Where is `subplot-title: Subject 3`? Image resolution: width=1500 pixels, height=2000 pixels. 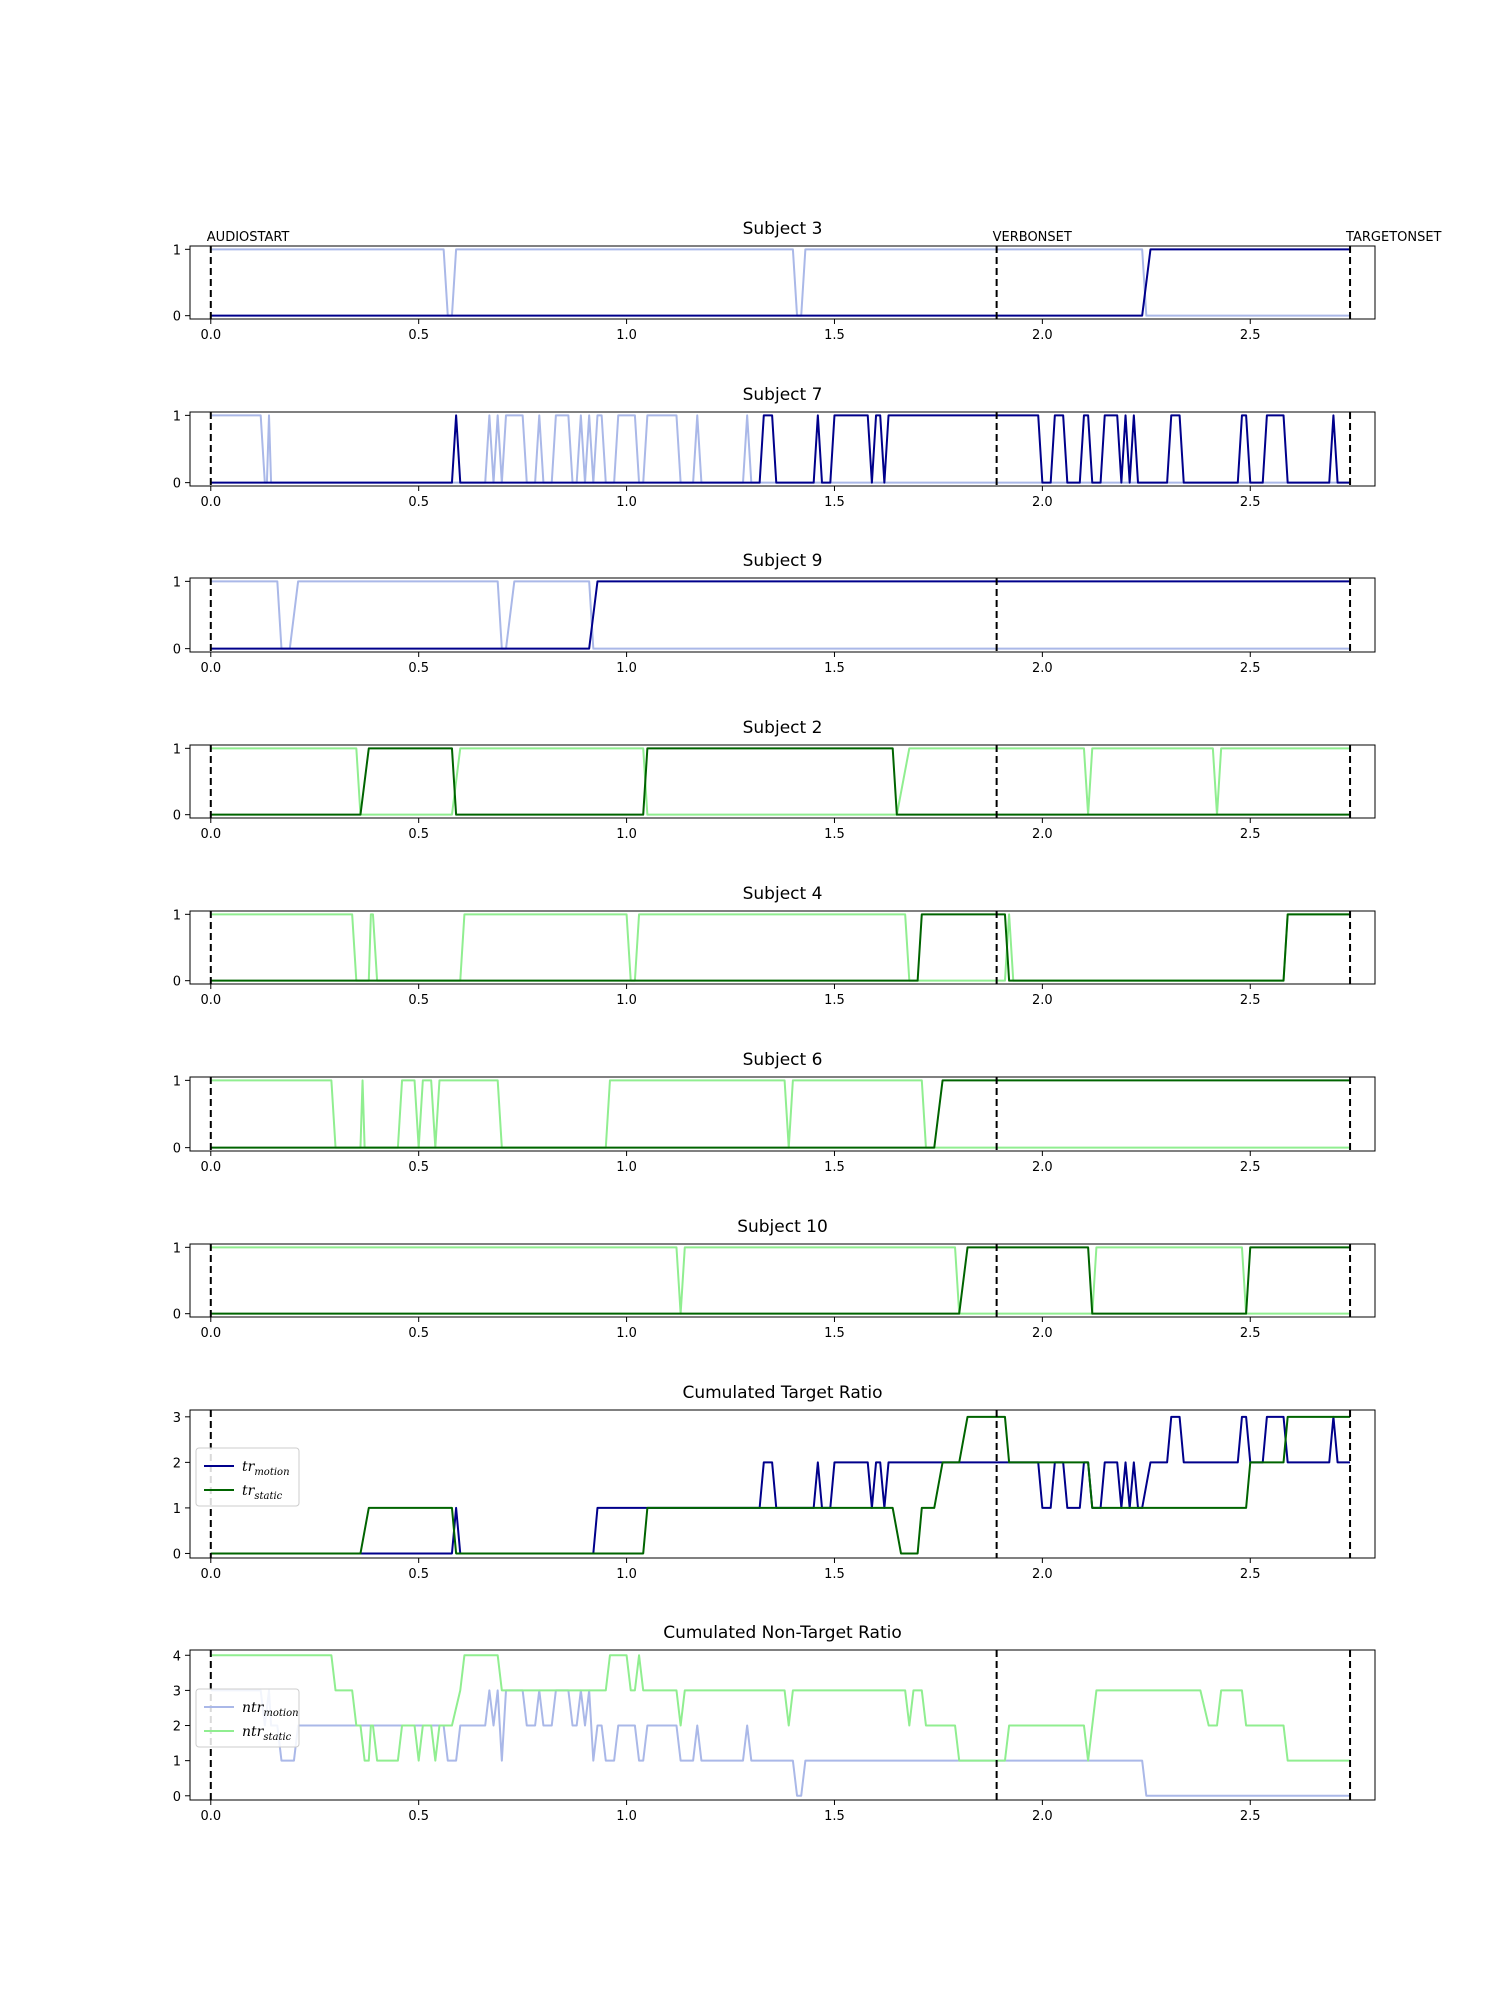
subplot-title: Subject 3 is located at coordinates (783, 229).